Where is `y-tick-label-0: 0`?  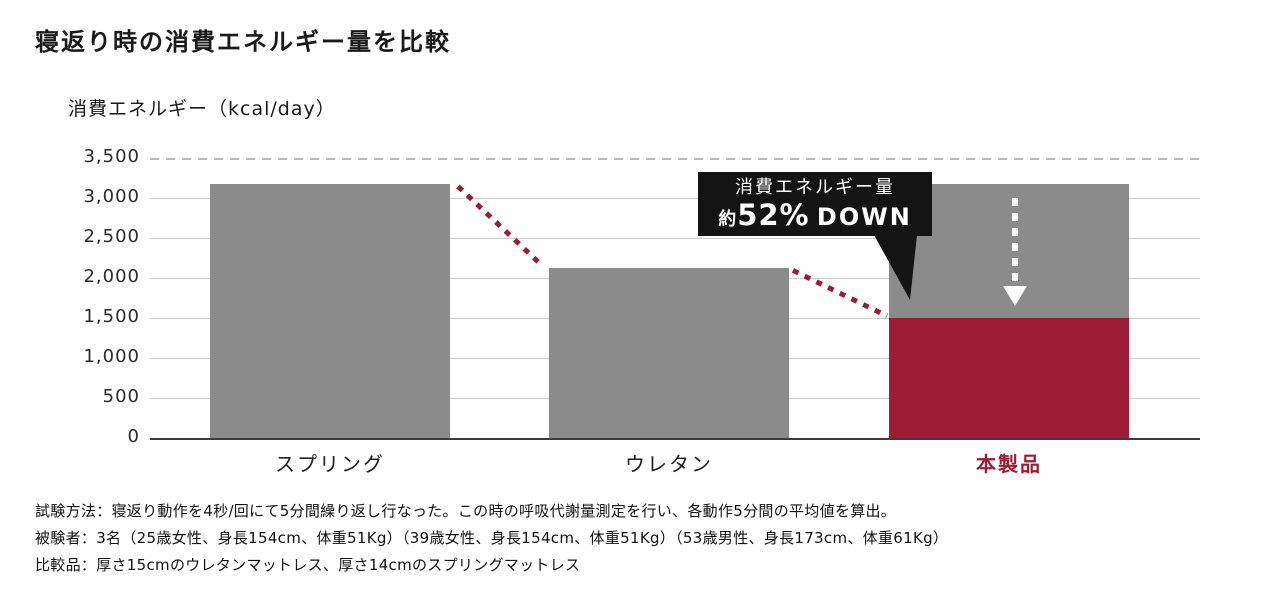 y-tick-label-0: 0 is located at coordinates (133, 436).